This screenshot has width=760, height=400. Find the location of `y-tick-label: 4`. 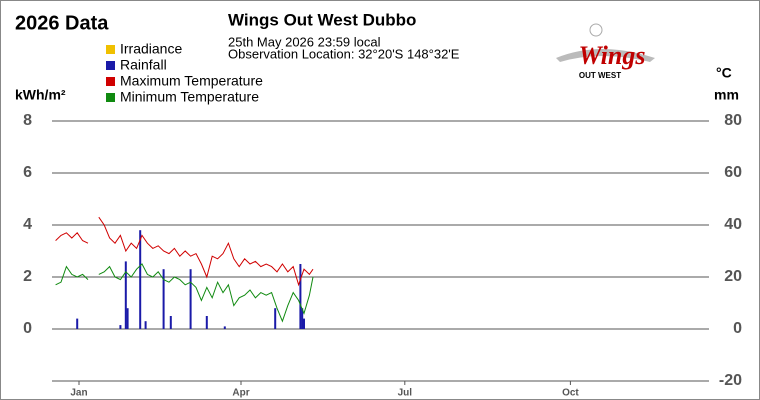

y-tick-label: 4 is located at coordinates (27, 224).